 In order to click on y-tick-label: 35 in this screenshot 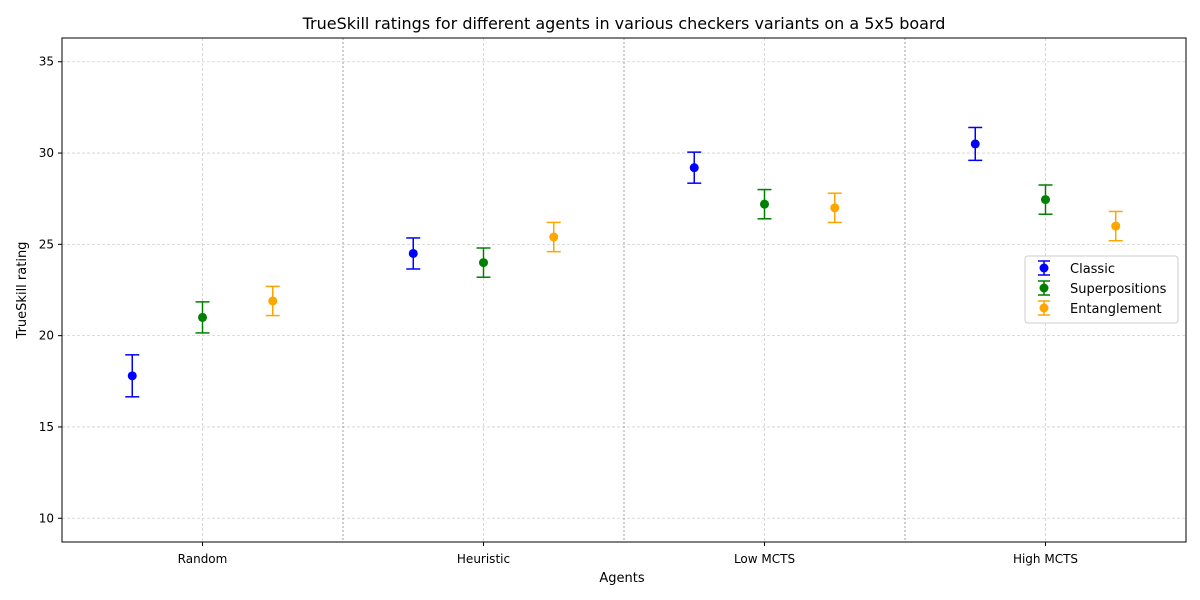, I will do `click(46, 62)`.